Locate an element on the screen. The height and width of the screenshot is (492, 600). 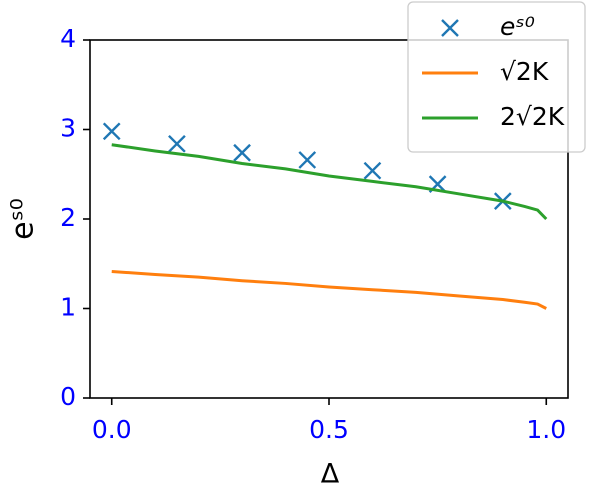
x-tick-label: 0.5 is located at coordinates (329, 429).